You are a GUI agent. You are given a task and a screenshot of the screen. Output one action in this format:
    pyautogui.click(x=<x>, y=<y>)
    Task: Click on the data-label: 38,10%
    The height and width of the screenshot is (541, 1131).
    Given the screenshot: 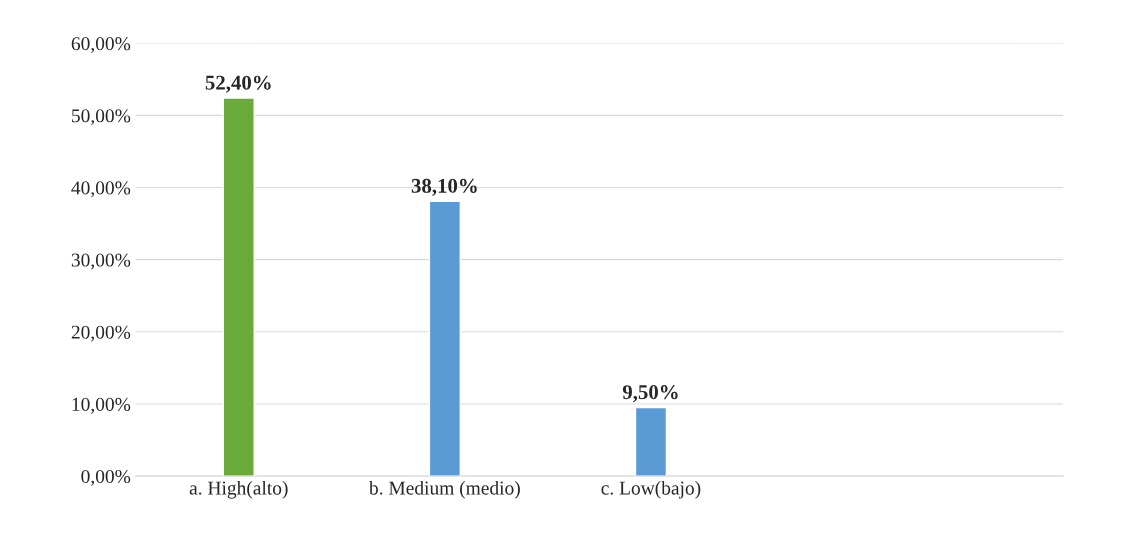 What is the action you would take?
    pyautogui.click(x=444, y=187)
    